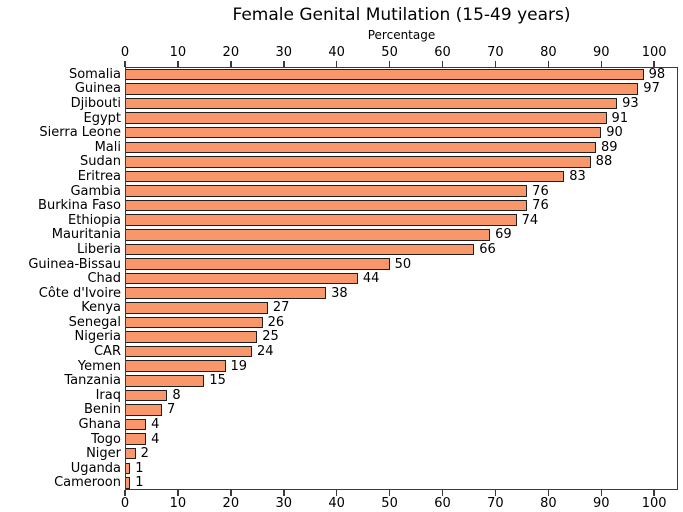 The width and height of the screenshot is (683, 512). Describe the element at coordinates (95, 468) in the screenshot. I see `country-label: Uganda` at that location.